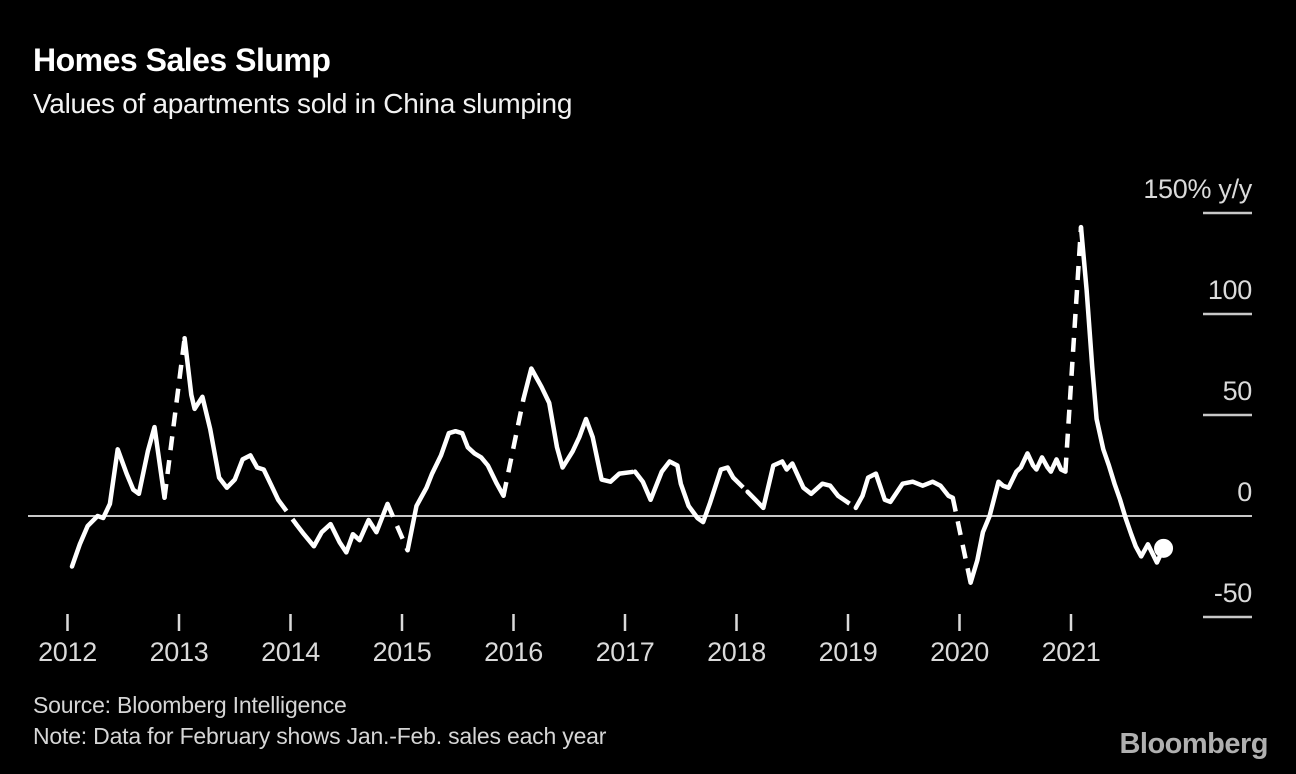 This screenshot has width=1296, height=774. I want to click on x-tick-label: 2018, so click(736, 652).